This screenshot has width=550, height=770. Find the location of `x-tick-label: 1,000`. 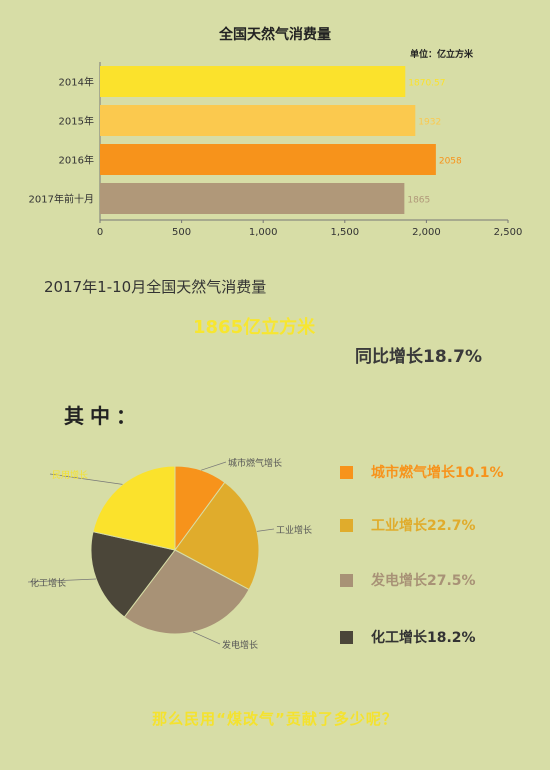

x-tick-label: 1,000 is located at coordinates (263, 232).